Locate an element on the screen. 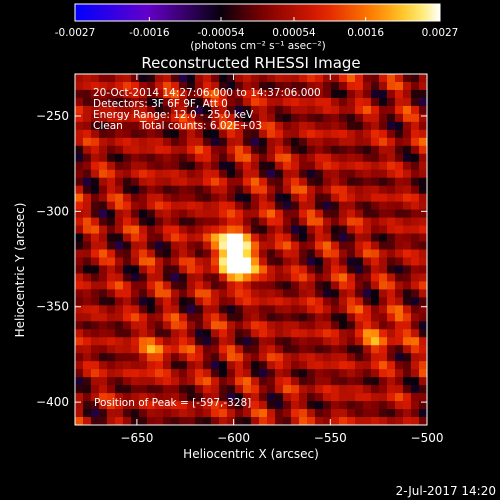 This screenshot has height=500, width=500. colorbar-tick-label: 0.00054 is located at coordinates (294, 33).